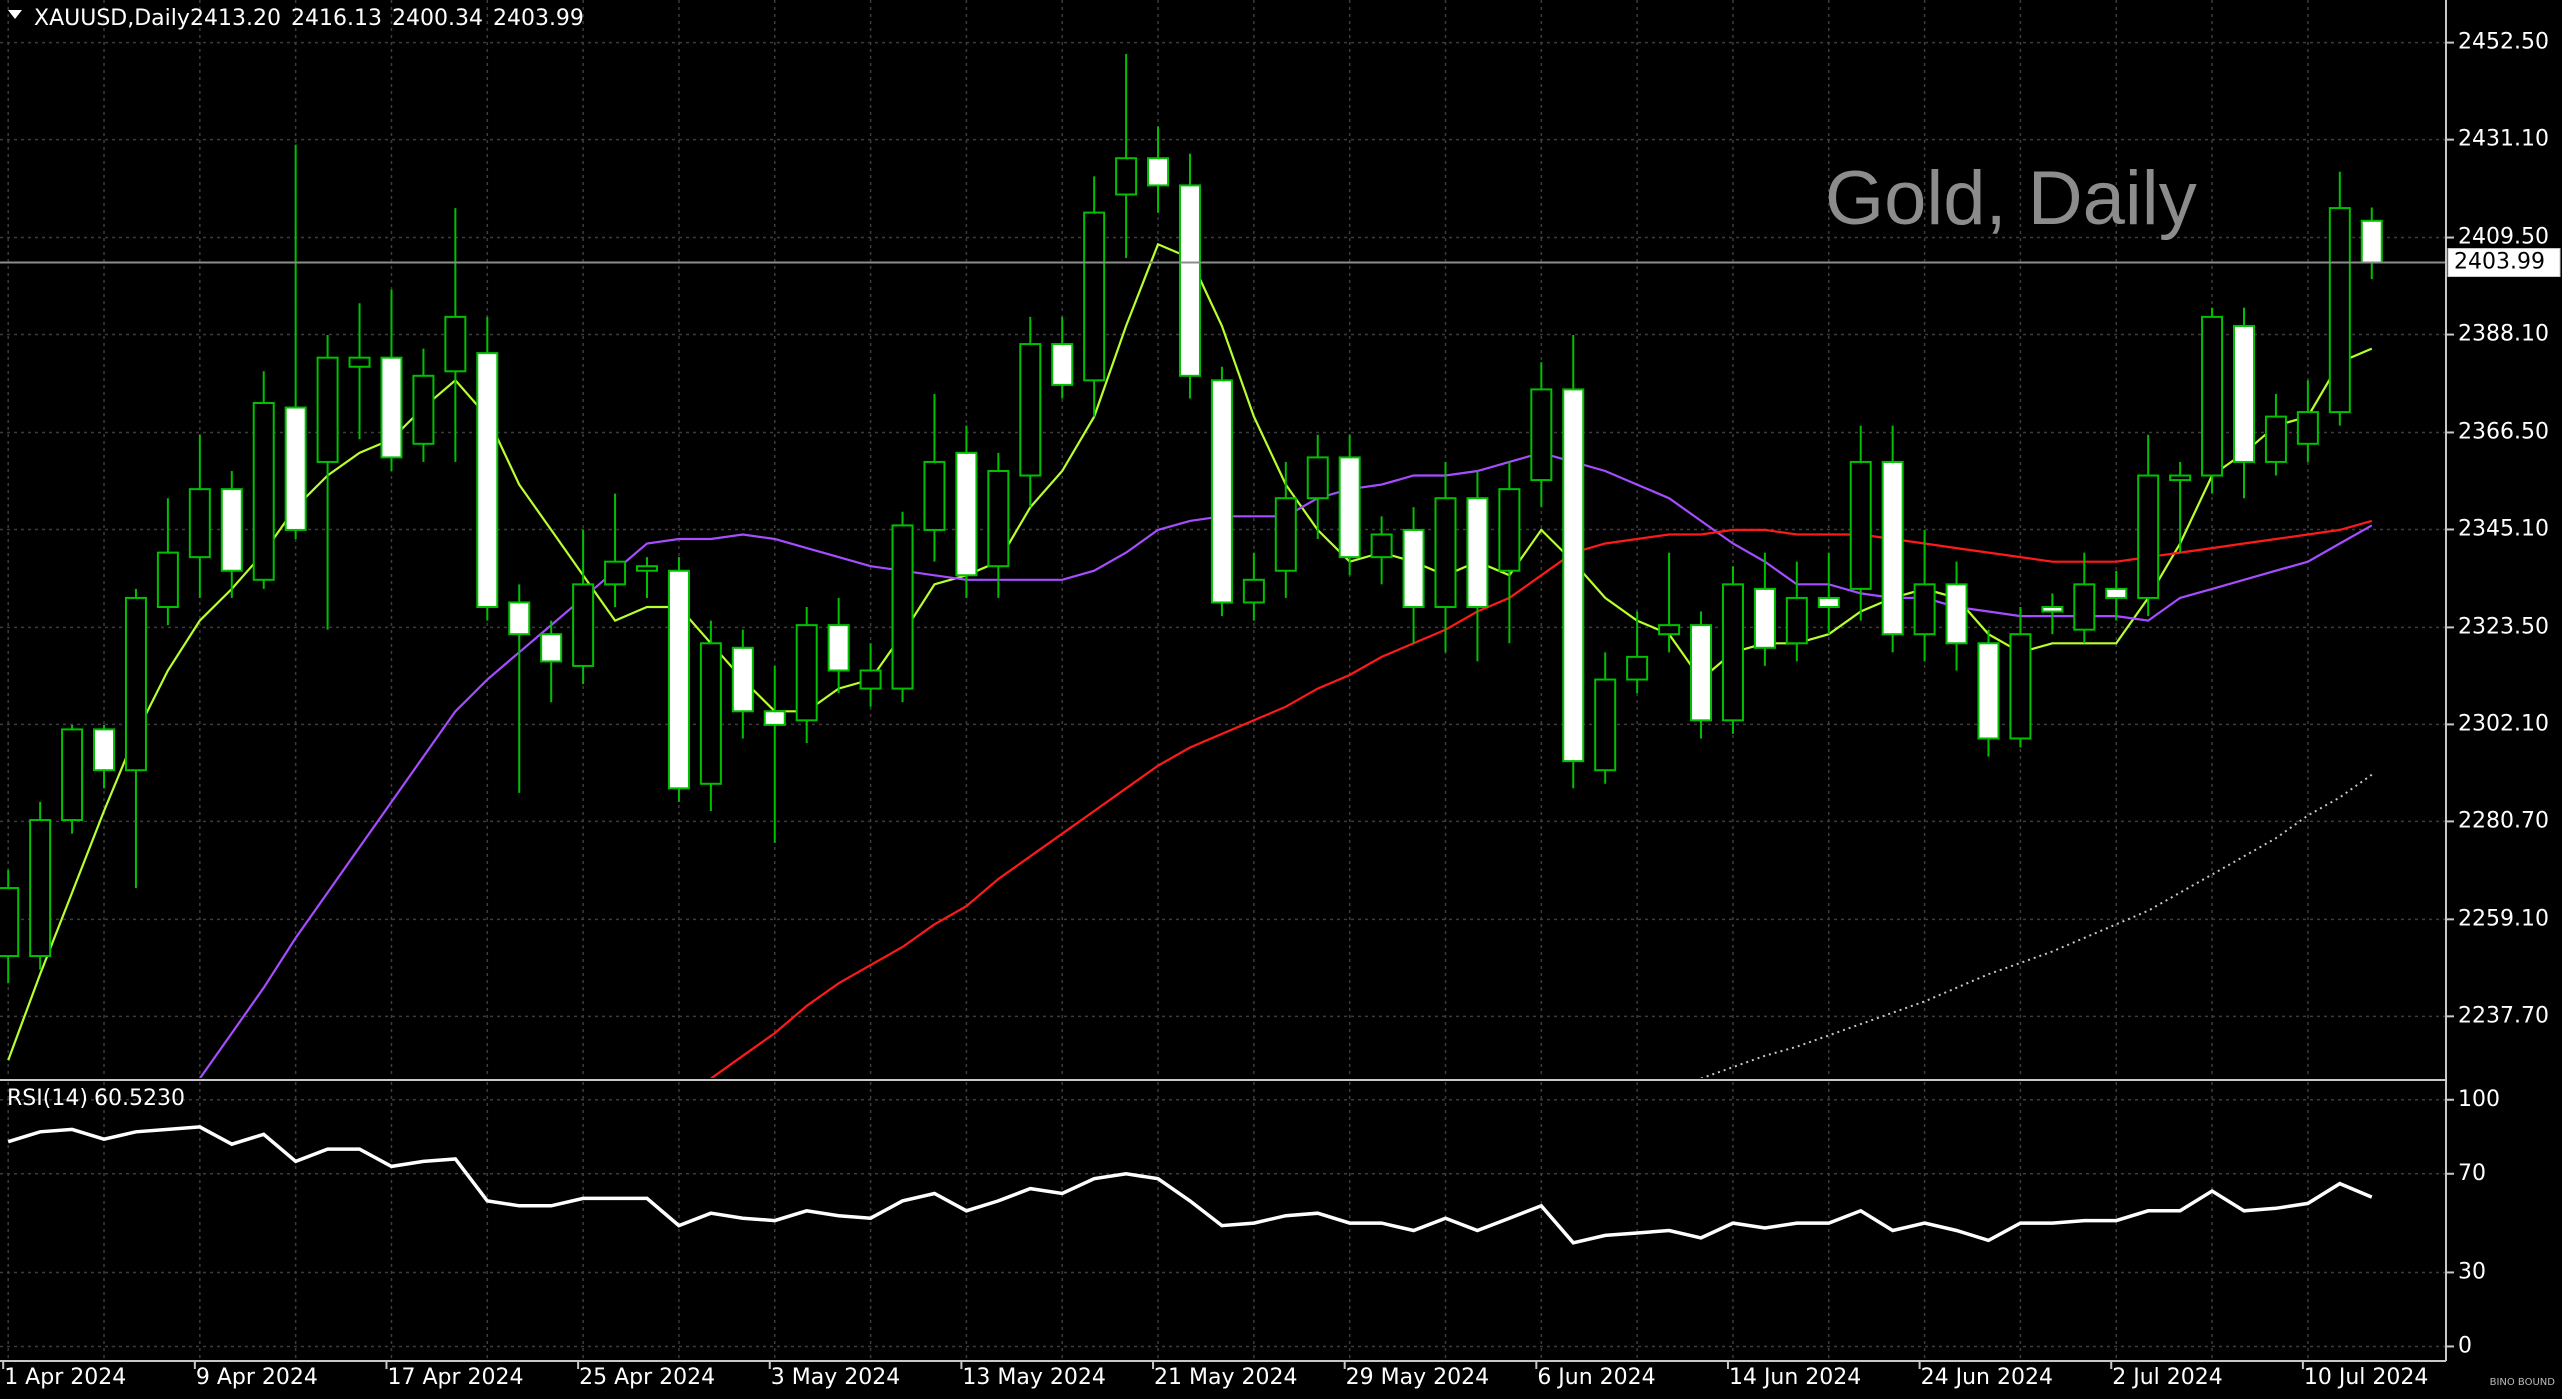 The image size is (2562, 1399). Describe the element at coordinates (15, 14) in the screenshot. I see `collapse-arrow` at that location.